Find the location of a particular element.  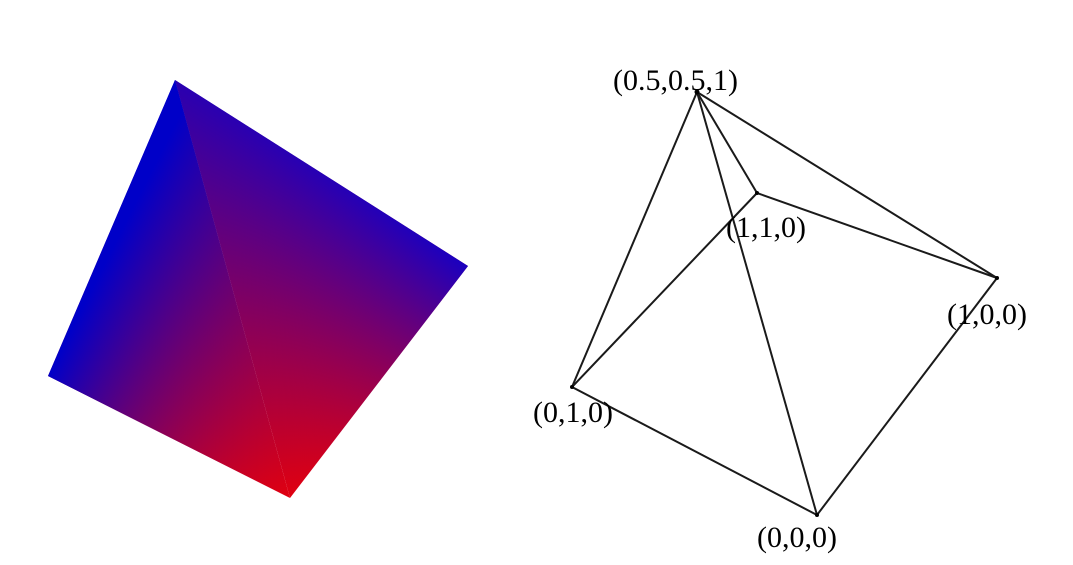

edge-apex-v100 is located at coordinates (847, 185).